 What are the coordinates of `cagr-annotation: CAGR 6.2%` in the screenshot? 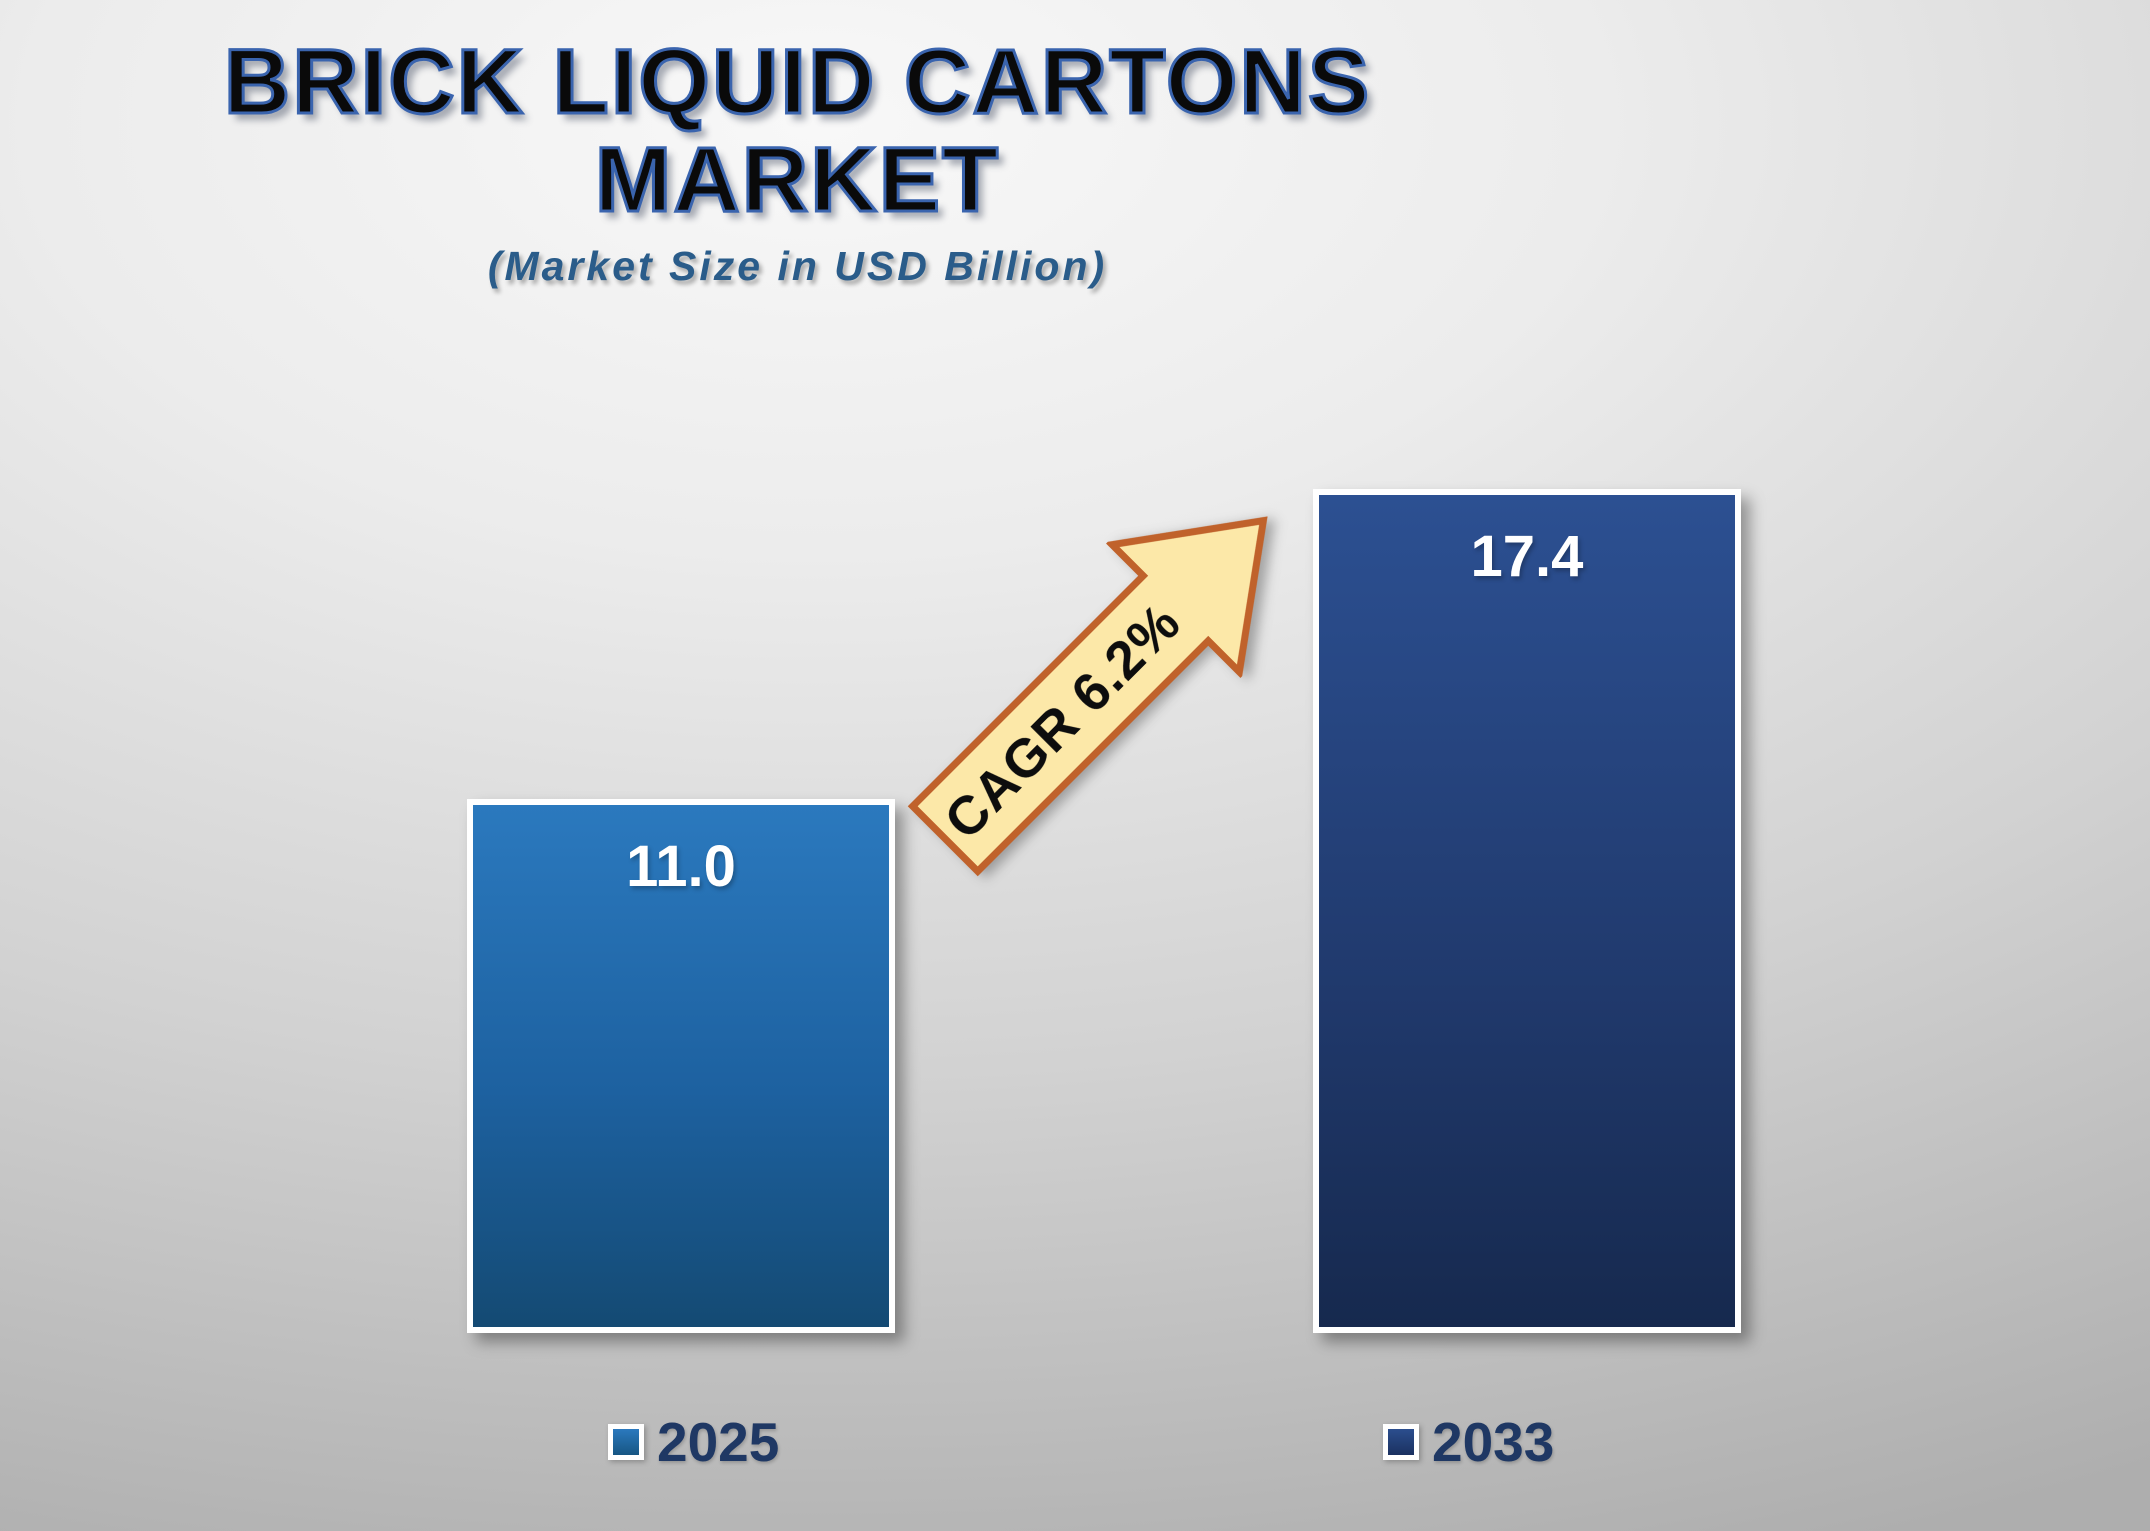 It's located at (1062, 721).